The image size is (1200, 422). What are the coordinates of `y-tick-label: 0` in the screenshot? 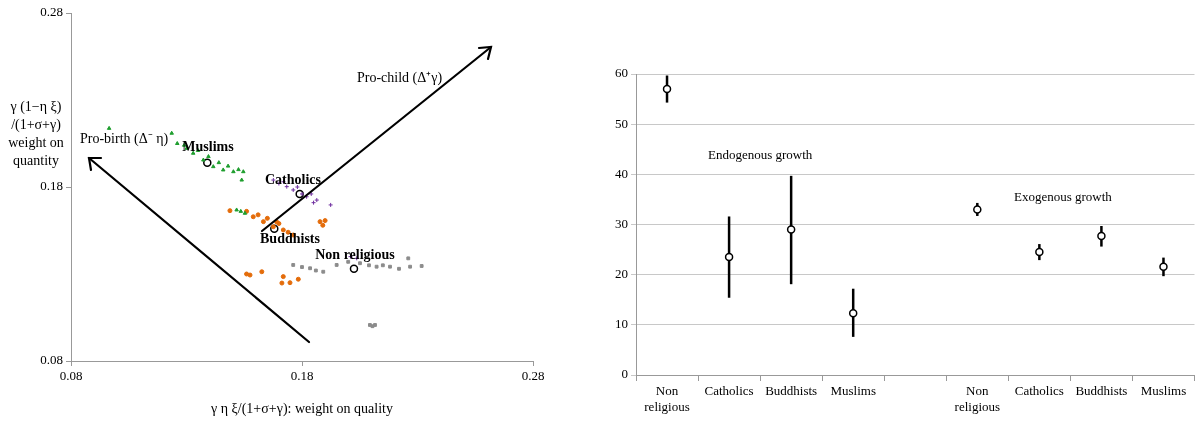 It's located at (624, 374).